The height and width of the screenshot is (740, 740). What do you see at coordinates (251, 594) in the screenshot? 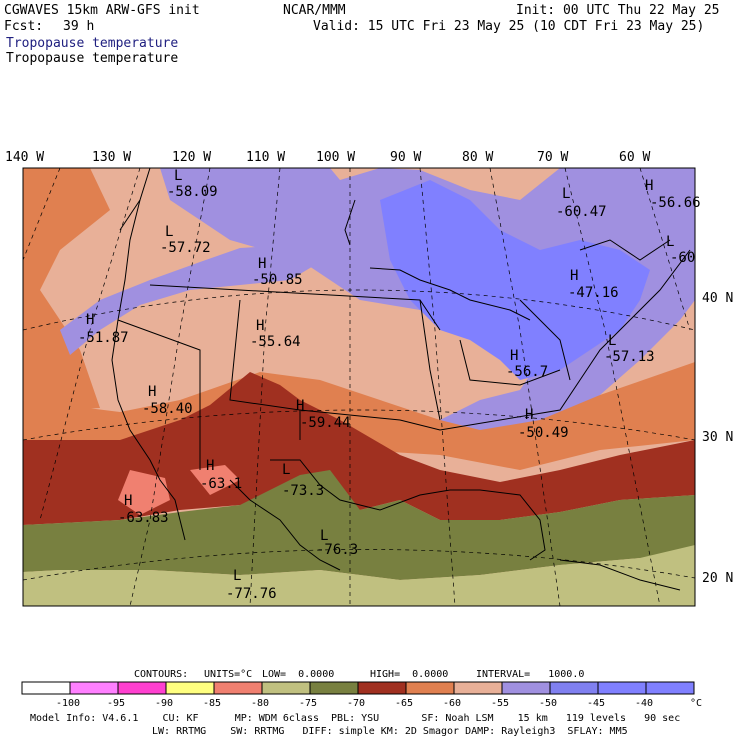
I see `extremum-value: -77.76` at bounding box center [251, 594].